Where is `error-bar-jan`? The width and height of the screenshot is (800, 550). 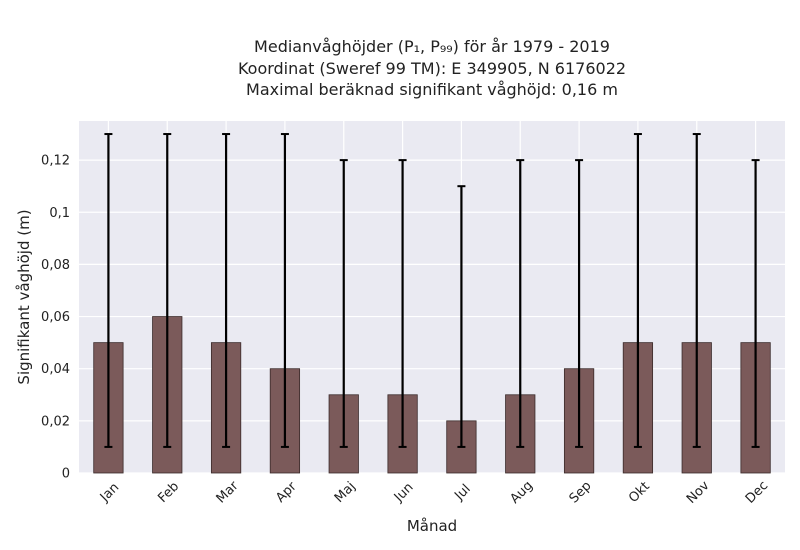 error-bar-jan is located at coordinates (108, 290).